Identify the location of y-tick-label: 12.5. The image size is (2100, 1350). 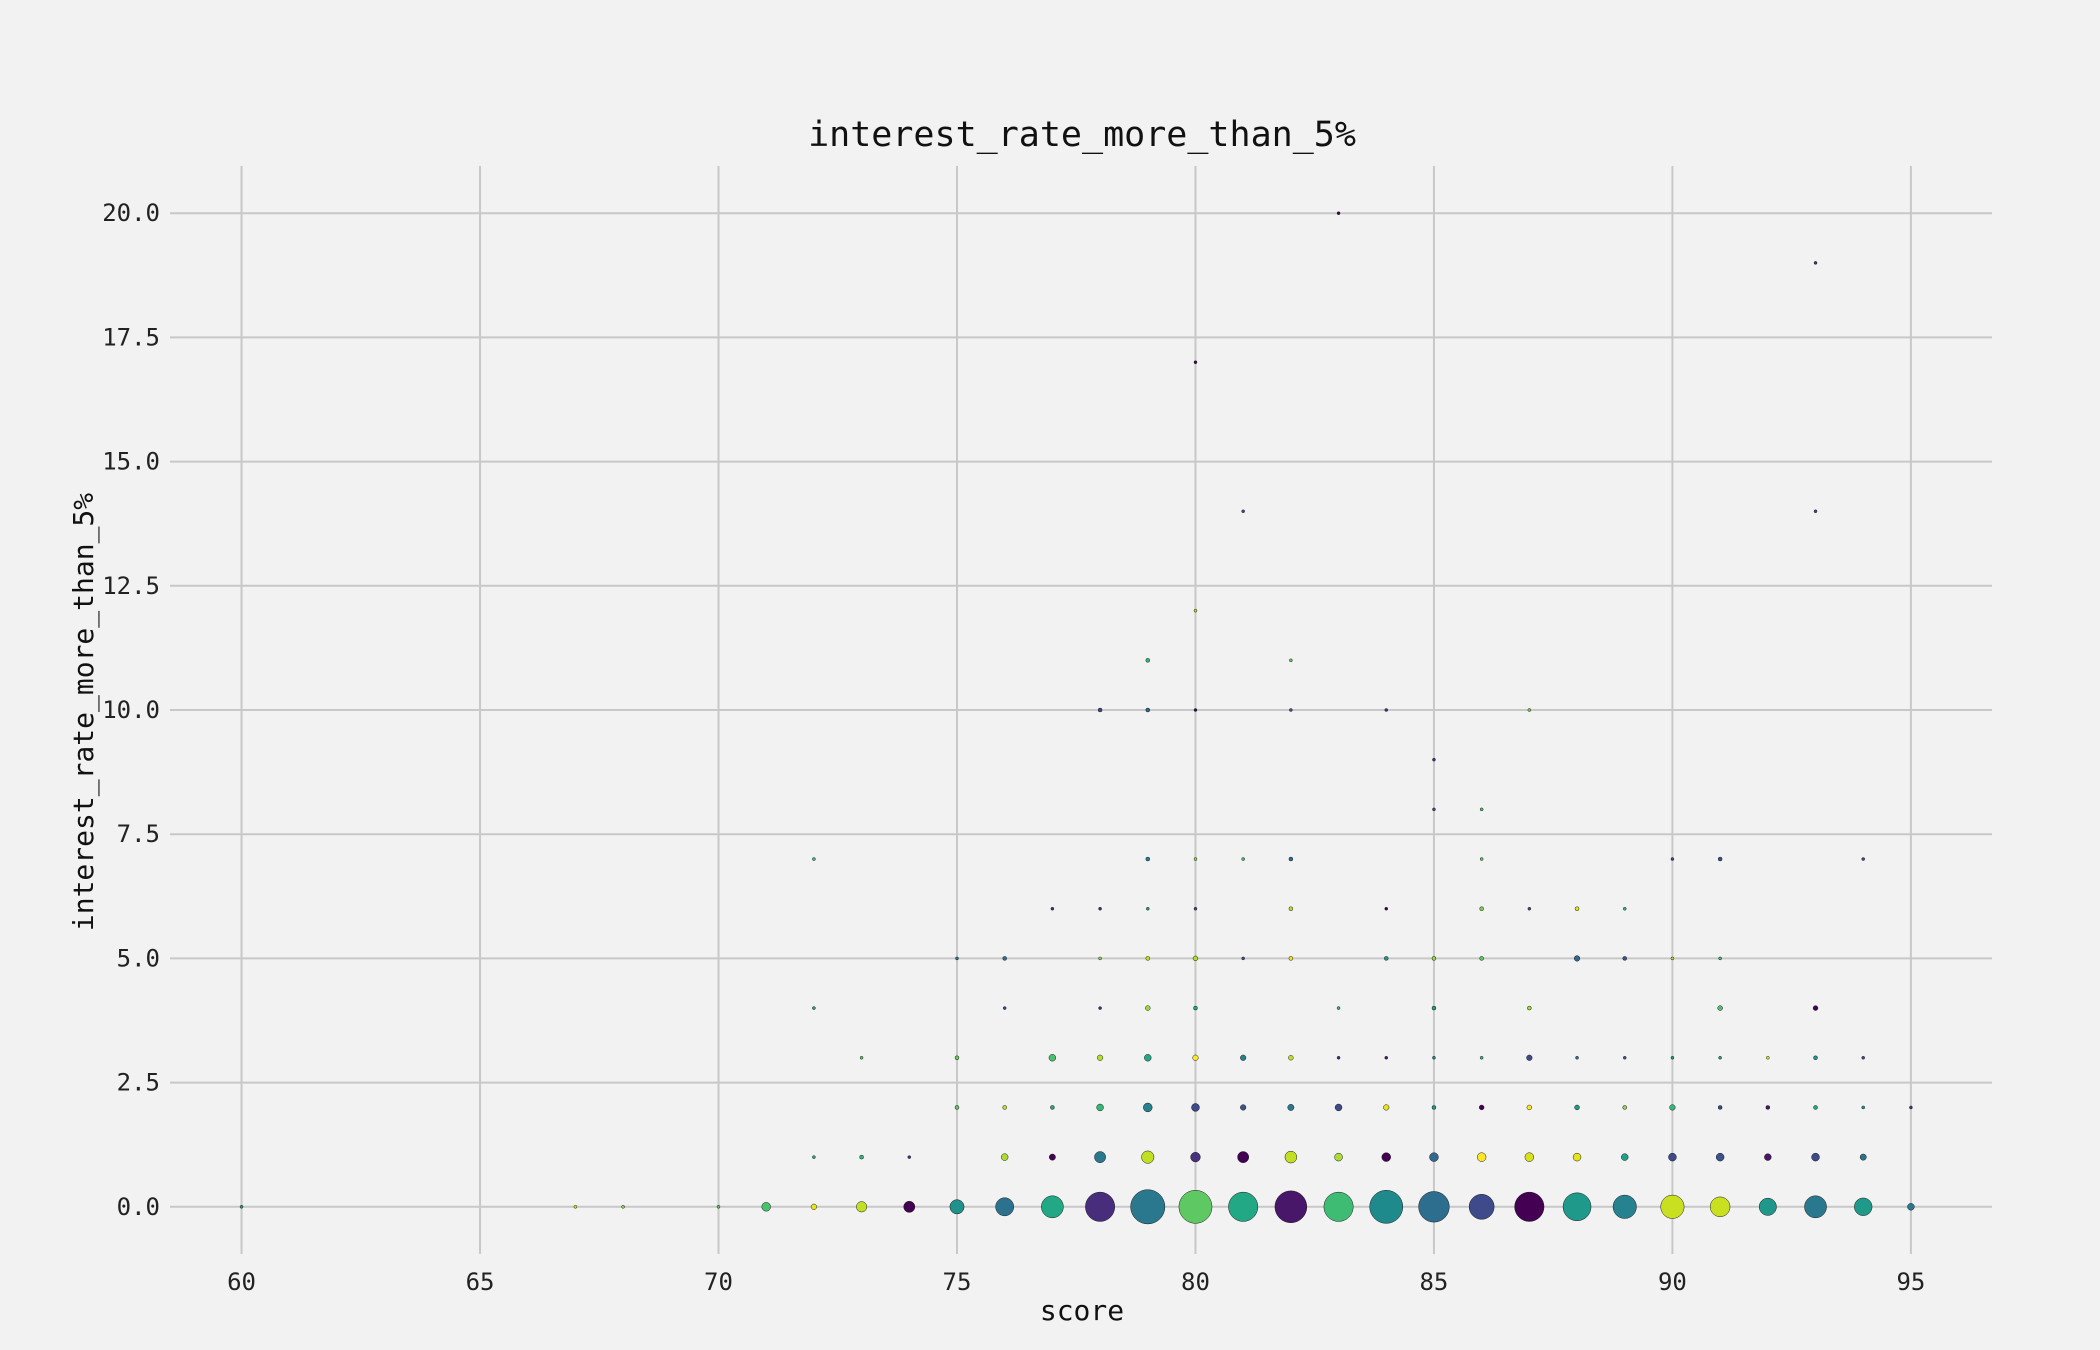
(131, 586).